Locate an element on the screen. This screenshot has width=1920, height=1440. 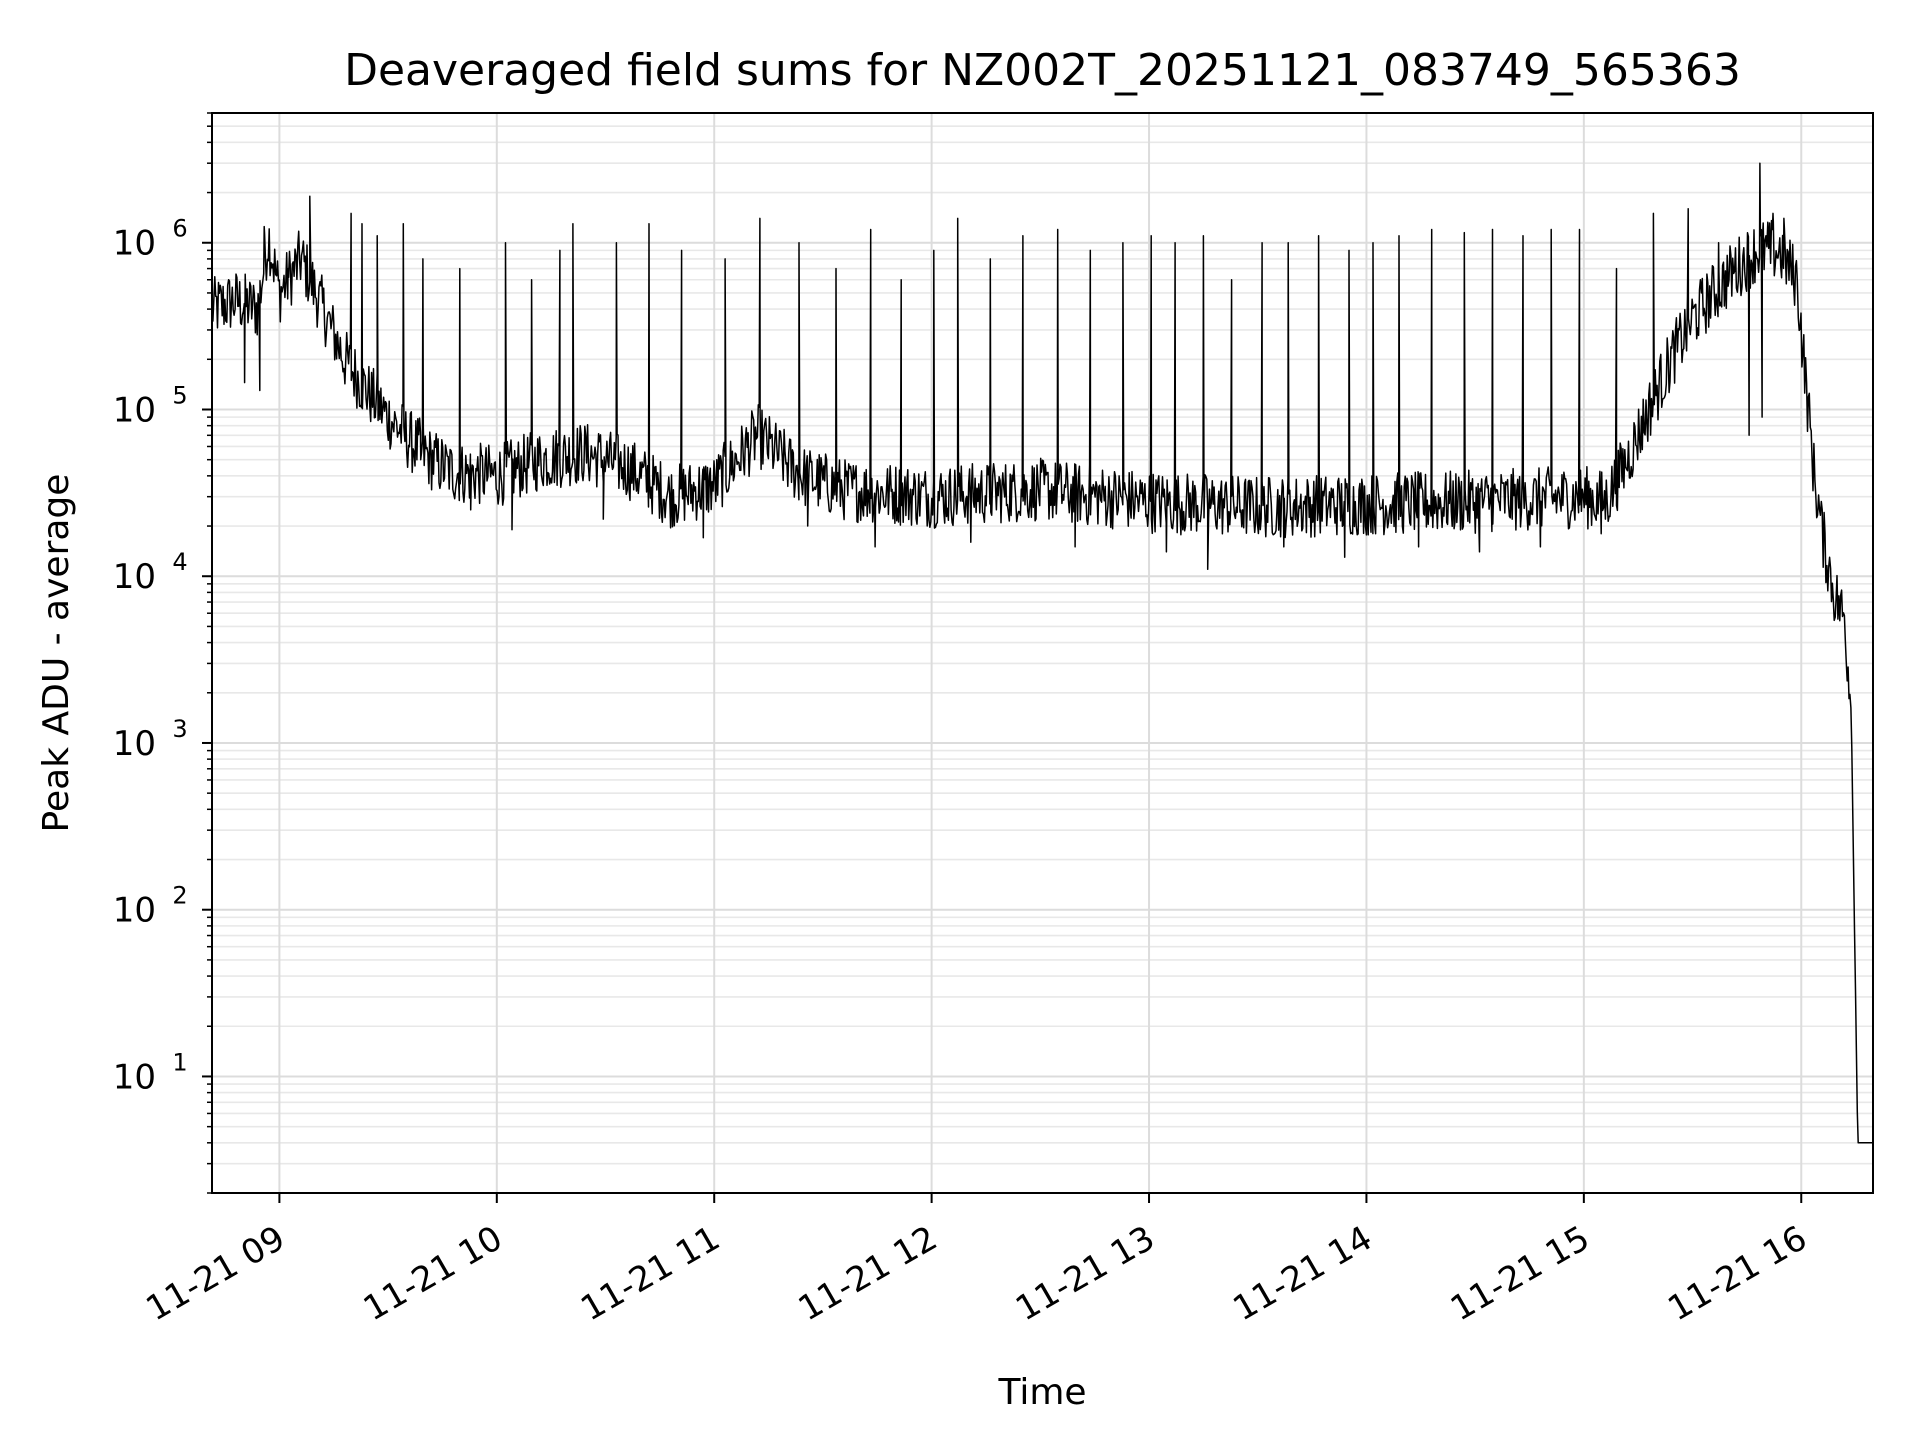
y-tick-exponent: 5 is located at coordinates (179, 395).